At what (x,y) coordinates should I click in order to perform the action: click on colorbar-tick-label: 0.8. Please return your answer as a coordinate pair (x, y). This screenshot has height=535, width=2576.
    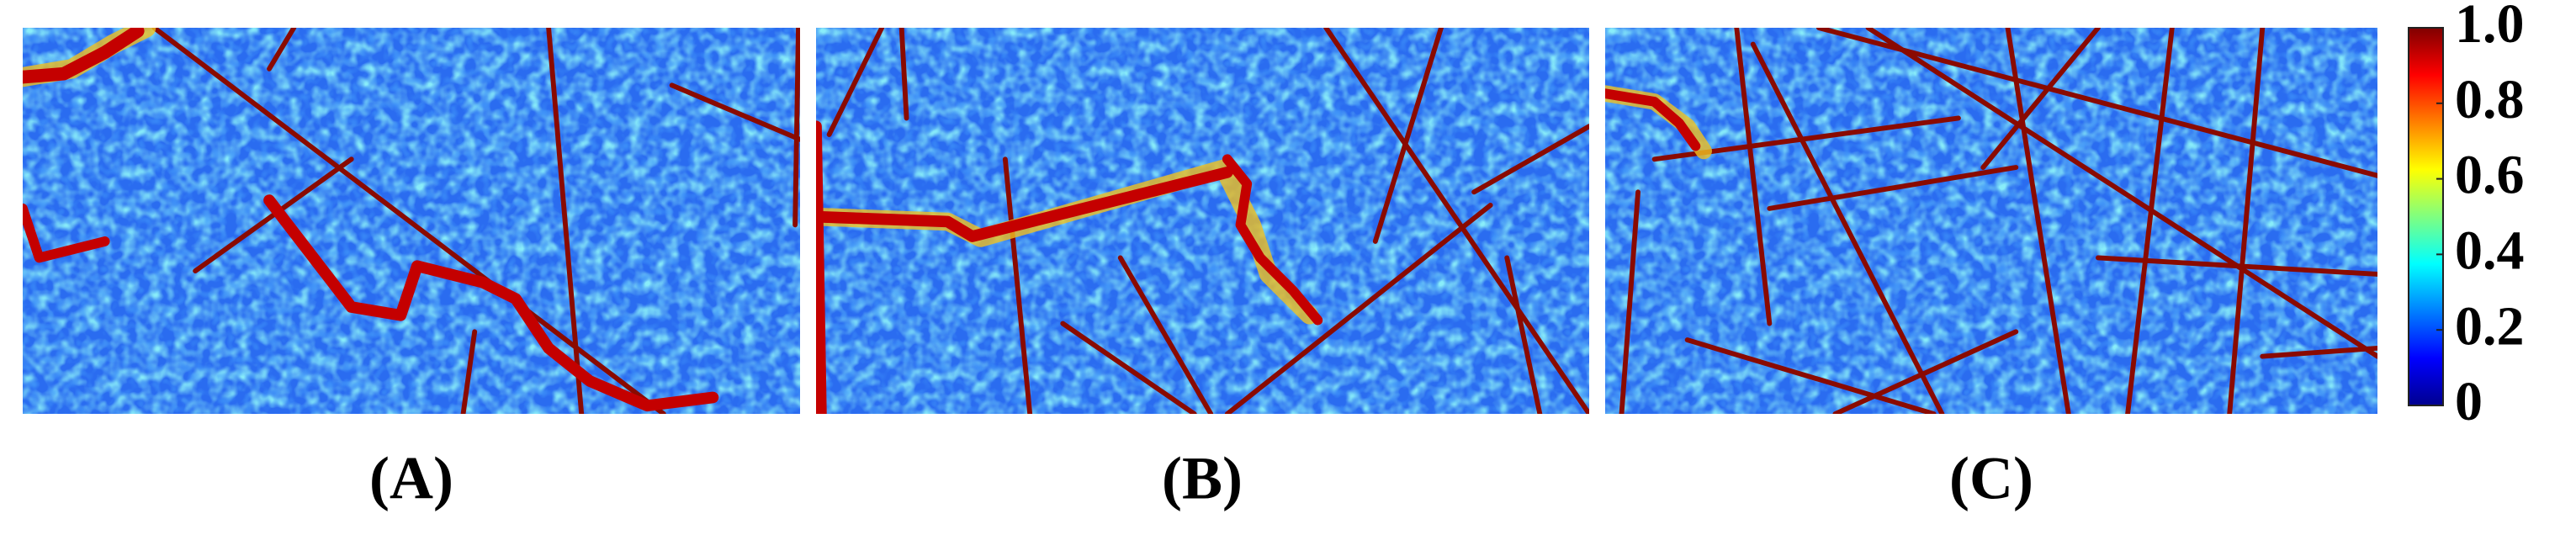
    Looking at the image, I should click on (2490, 99).